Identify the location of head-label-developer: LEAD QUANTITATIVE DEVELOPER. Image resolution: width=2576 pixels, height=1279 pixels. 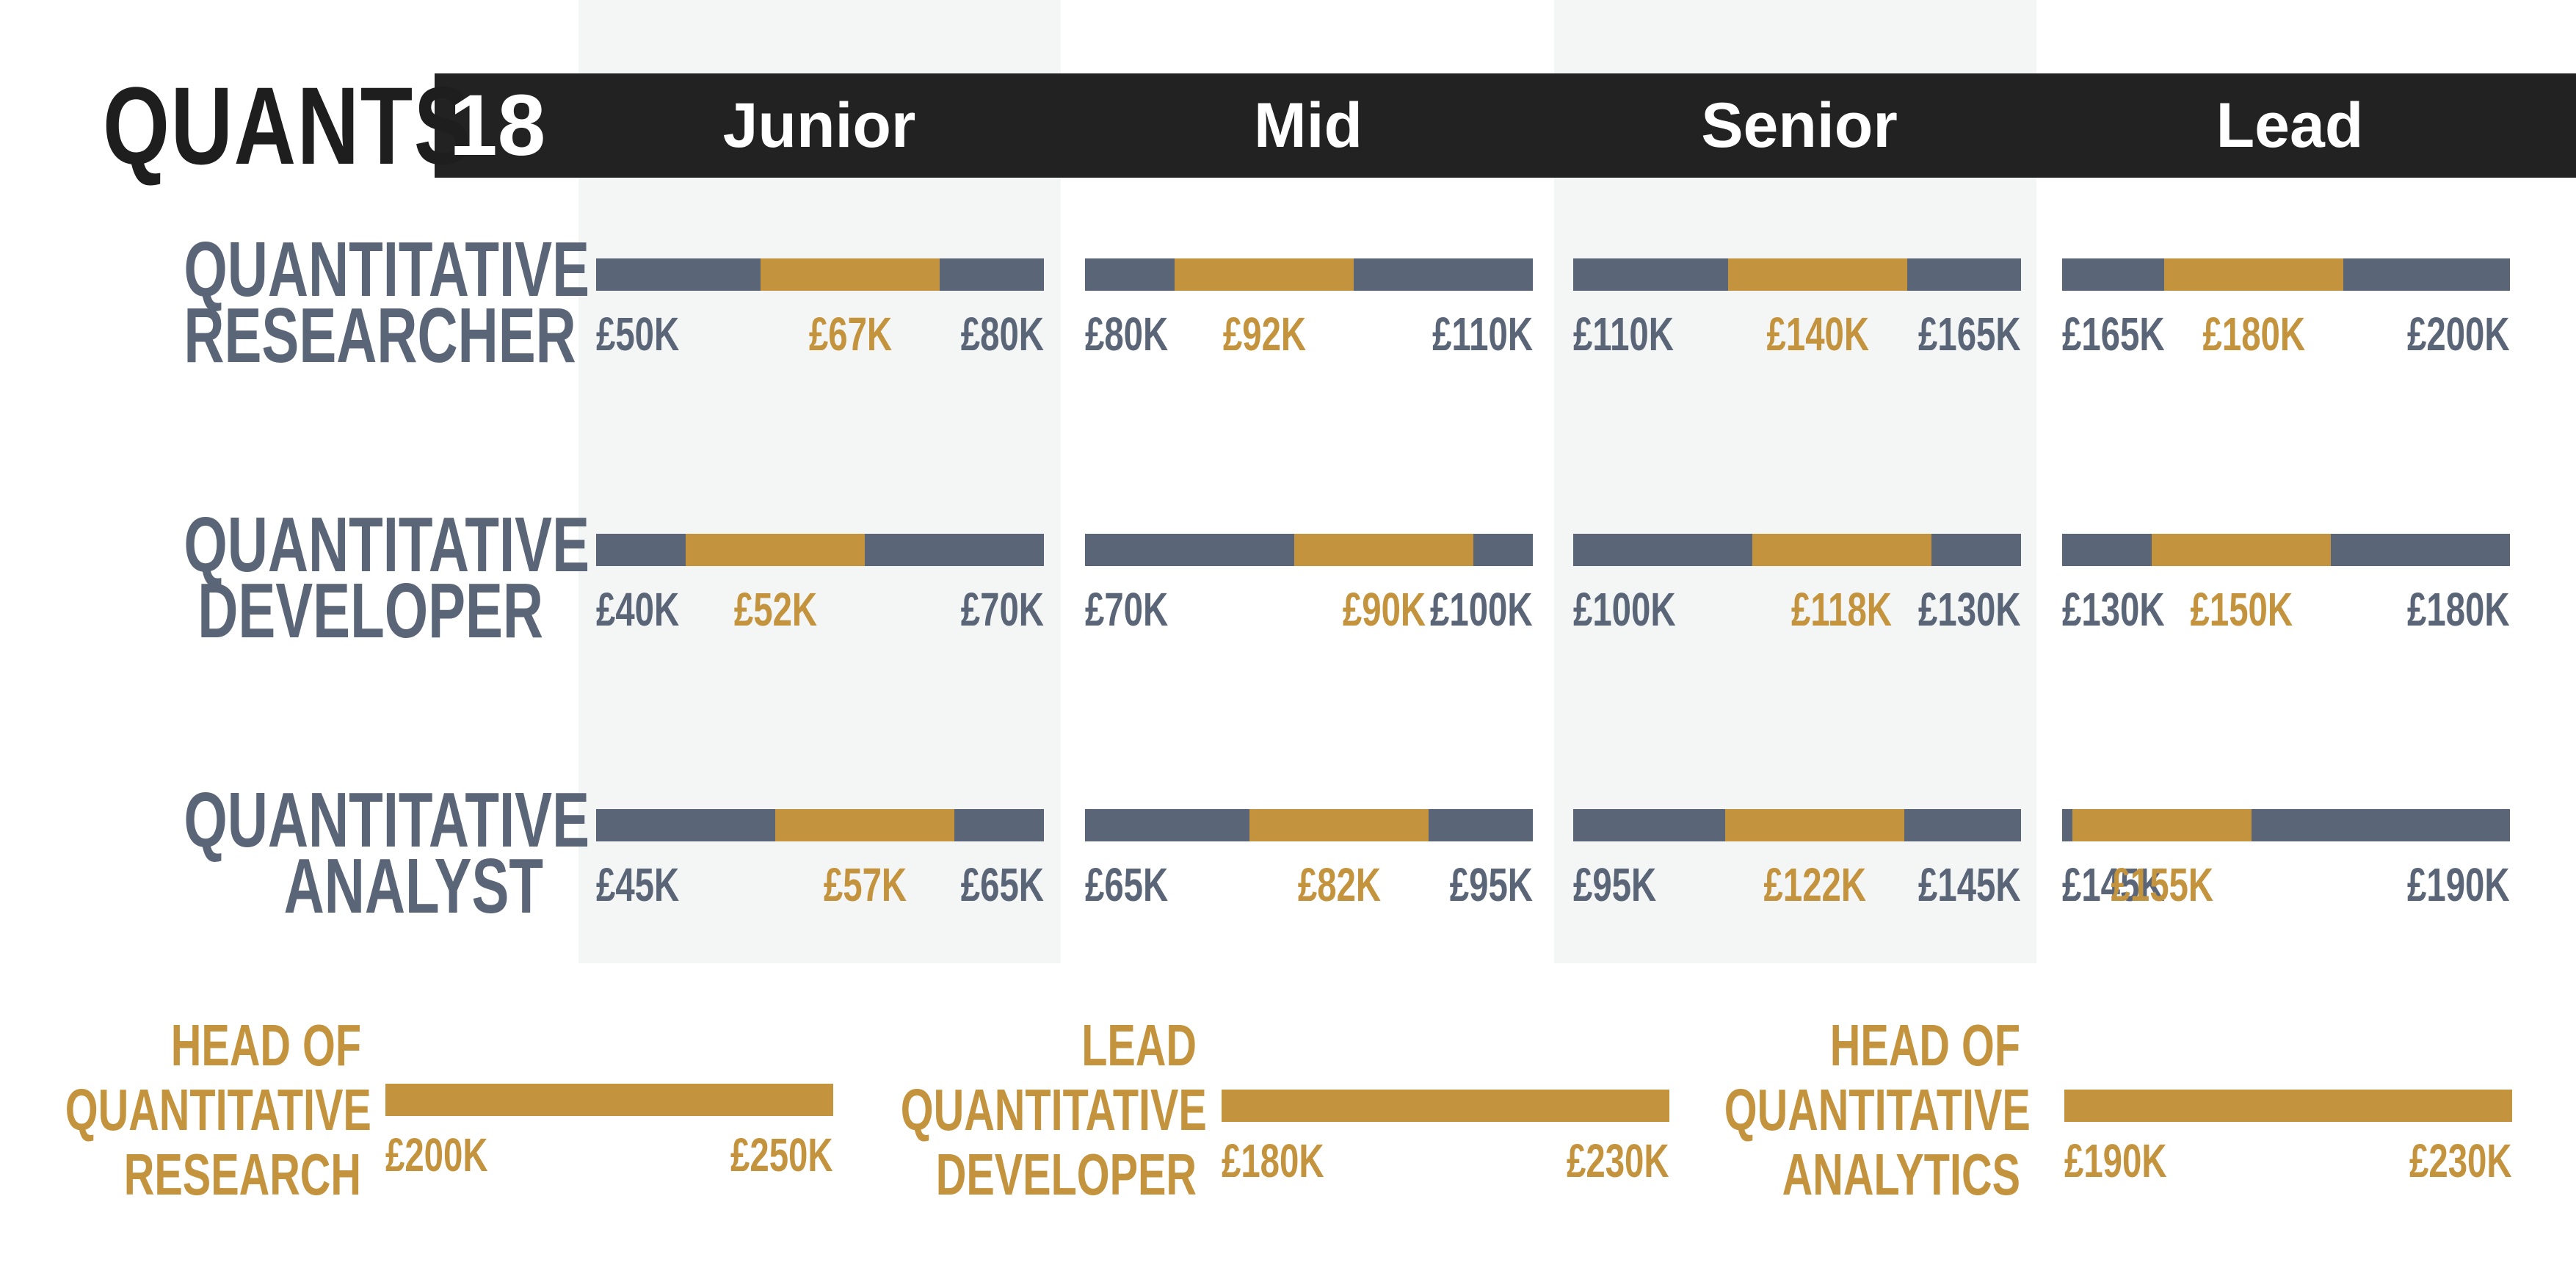
(1054, 1110).